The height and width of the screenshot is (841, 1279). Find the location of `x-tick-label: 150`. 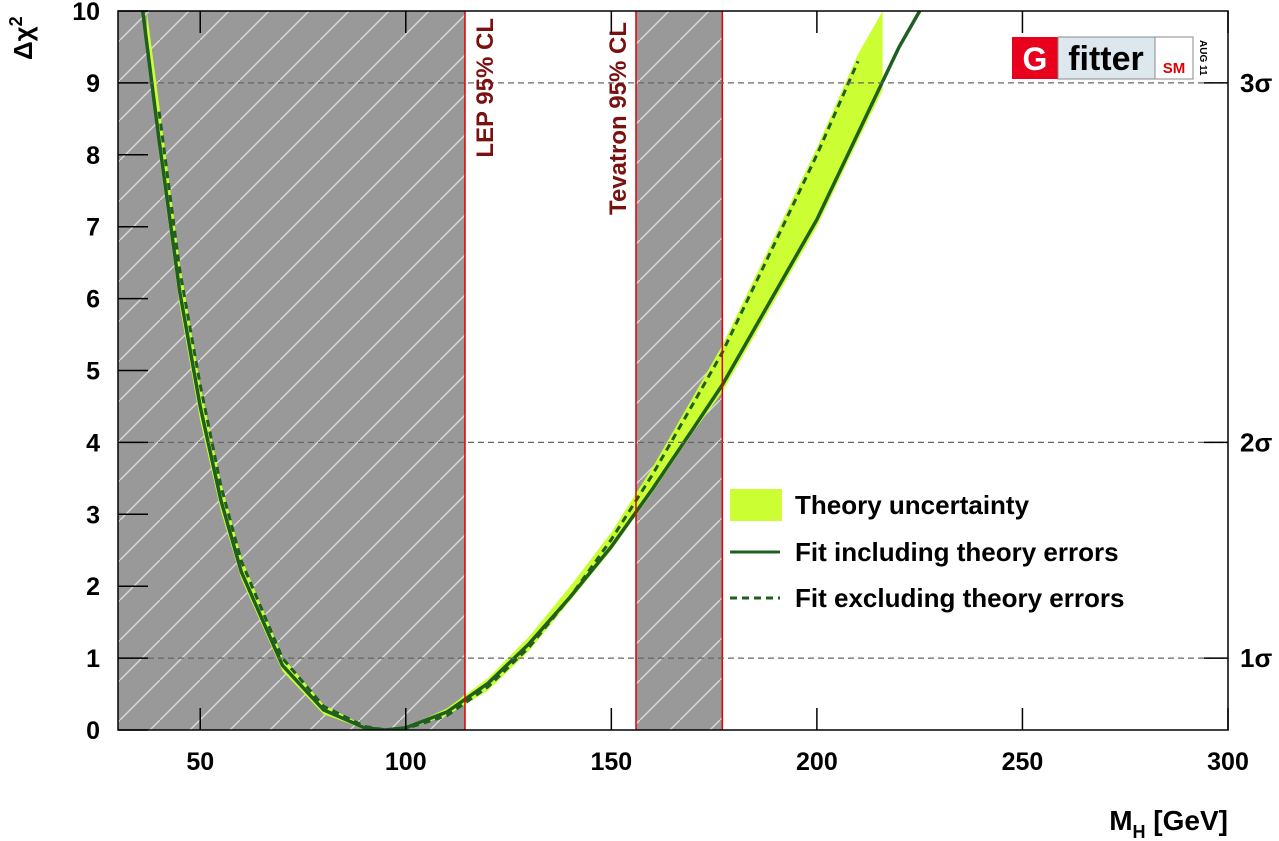

x-tick-label: 150 is located at coordinates (611, 762).